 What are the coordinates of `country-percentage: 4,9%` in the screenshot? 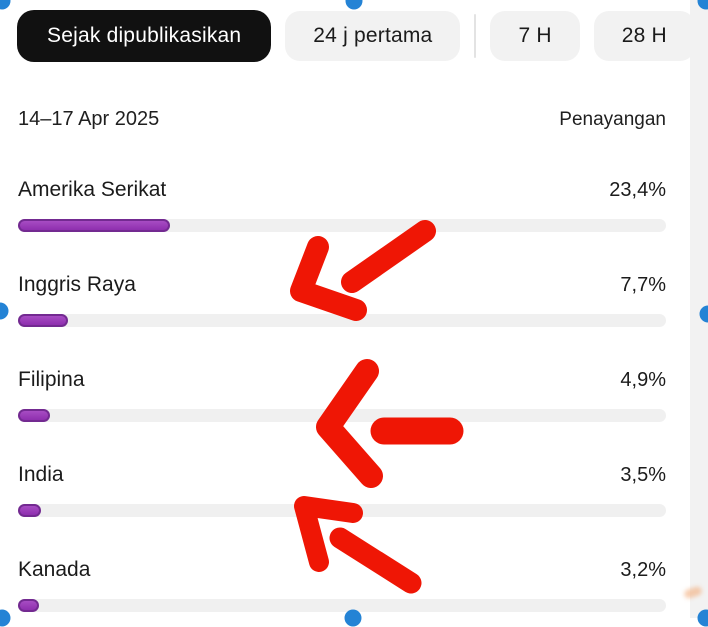 It's located at (643, 380).